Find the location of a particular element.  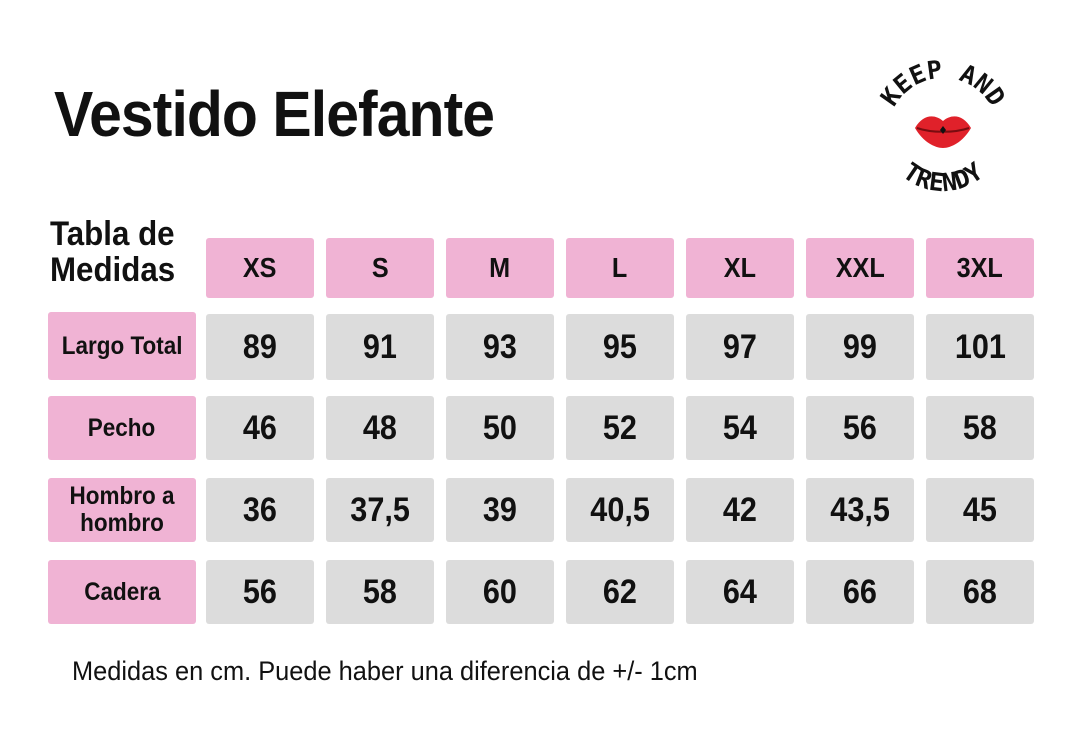

table-cell: 52 is located at coordinates (620, 428).